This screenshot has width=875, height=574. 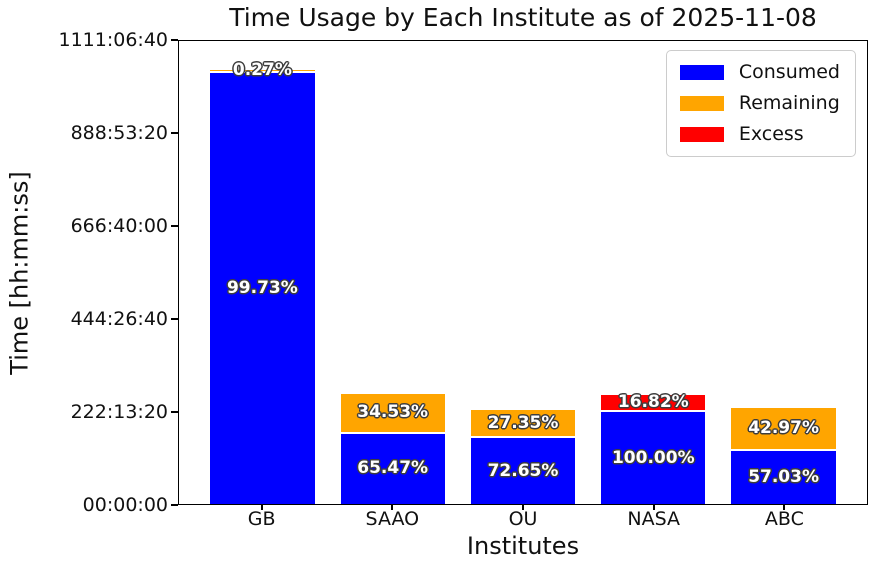 I want to click on legend-swatch-consumed-icon, so click(x=701, y=72).